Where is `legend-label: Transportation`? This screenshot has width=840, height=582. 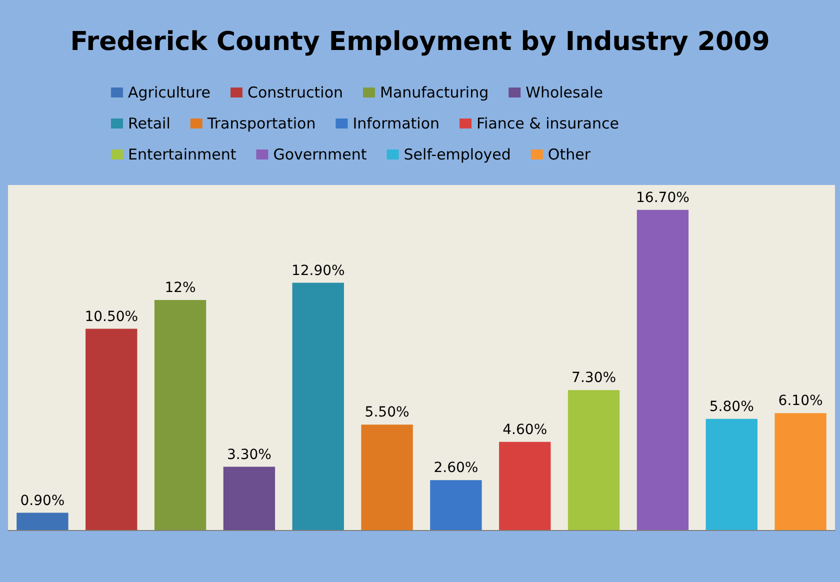
legend-label: Transportation is located at coordinates (261, 123).